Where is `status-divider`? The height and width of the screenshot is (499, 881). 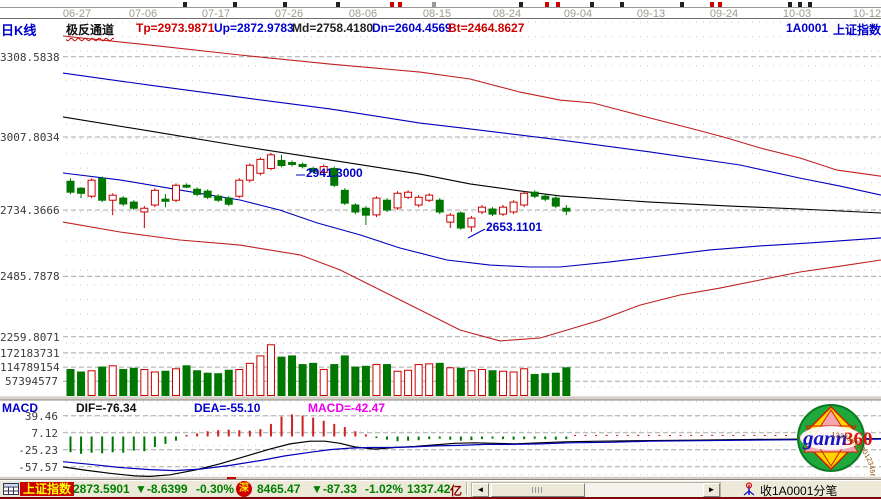 status-divider is located at coordinates (467, 488).